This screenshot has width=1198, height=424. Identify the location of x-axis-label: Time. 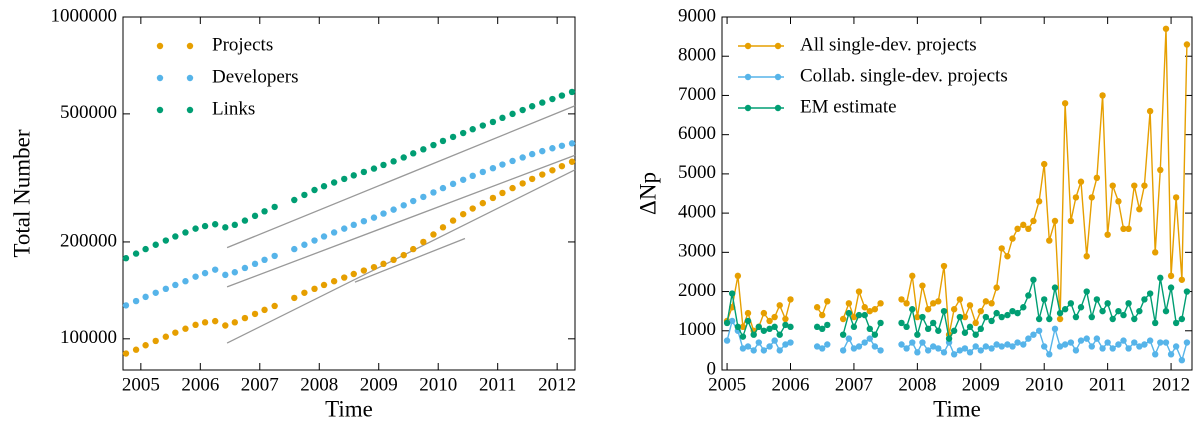
(957, 408).